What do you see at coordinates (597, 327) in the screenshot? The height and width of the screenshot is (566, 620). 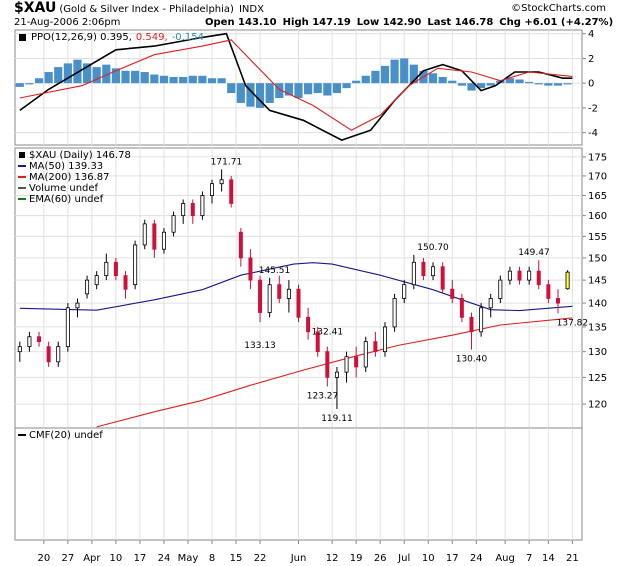 I see `y-tick-label: 135` at bounding box center [597, 327].